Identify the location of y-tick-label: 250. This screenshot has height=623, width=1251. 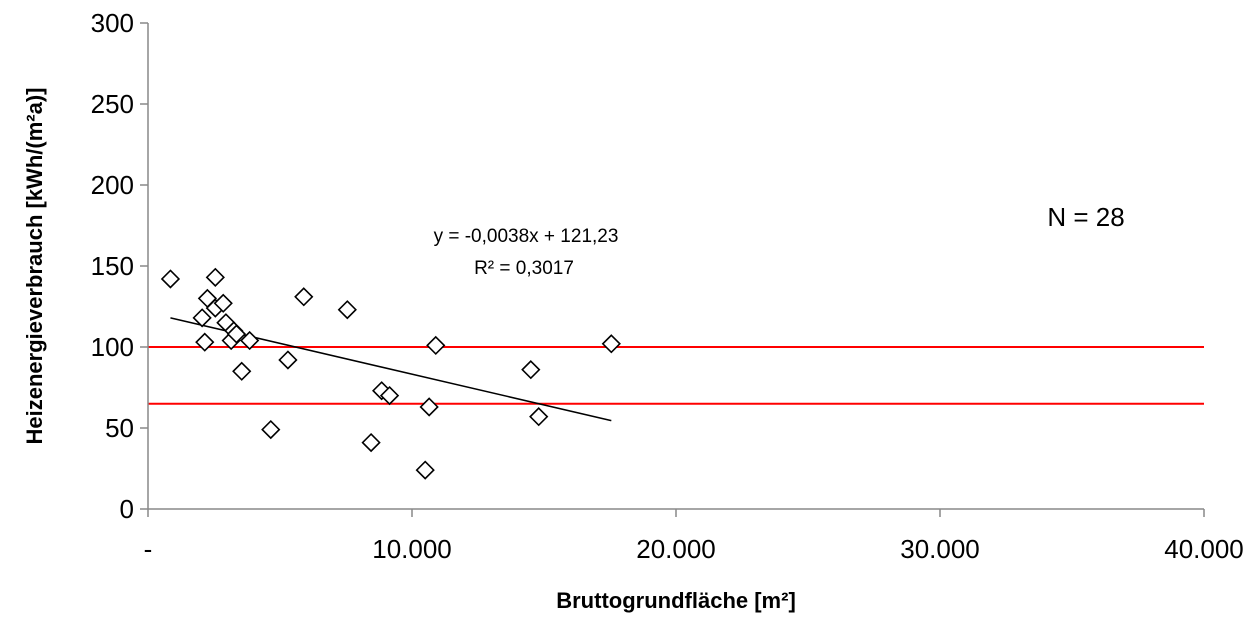
(112, 104).